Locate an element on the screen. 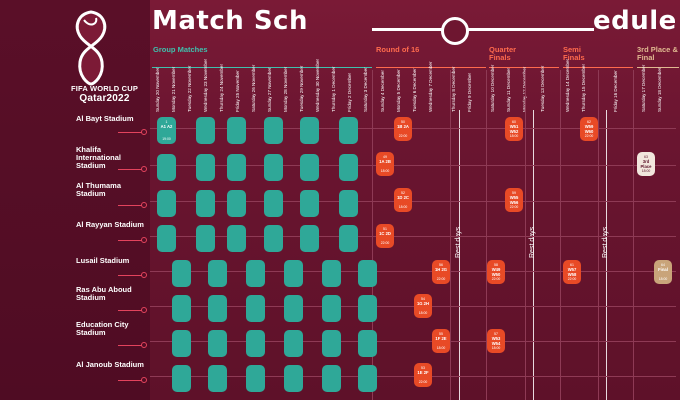 This screenshot has height=400, width=680. match-card: 1 A1 A2 19:00 is located at coordinates (166, 130).